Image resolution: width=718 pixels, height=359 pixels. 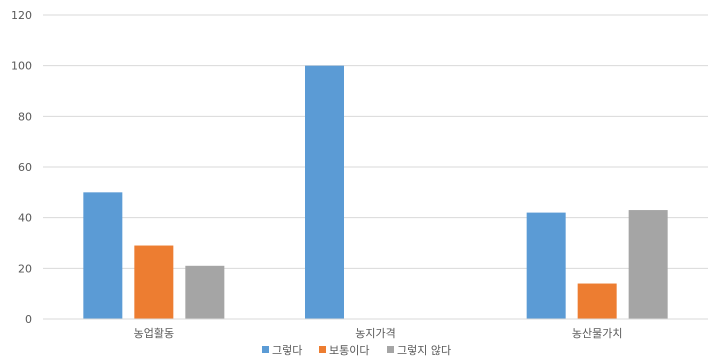 What do you see at coordinates (25, 268) in the screenshot?
I see `y-tick-label: 20` at bounding box center [25, 268].